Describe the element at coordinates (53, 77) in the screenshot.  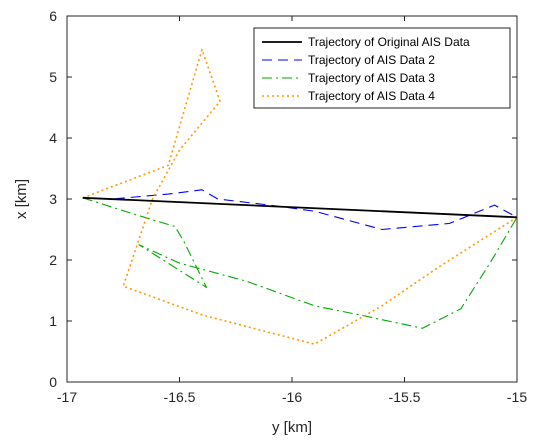
I see `y-tick-label: 5` at that location.